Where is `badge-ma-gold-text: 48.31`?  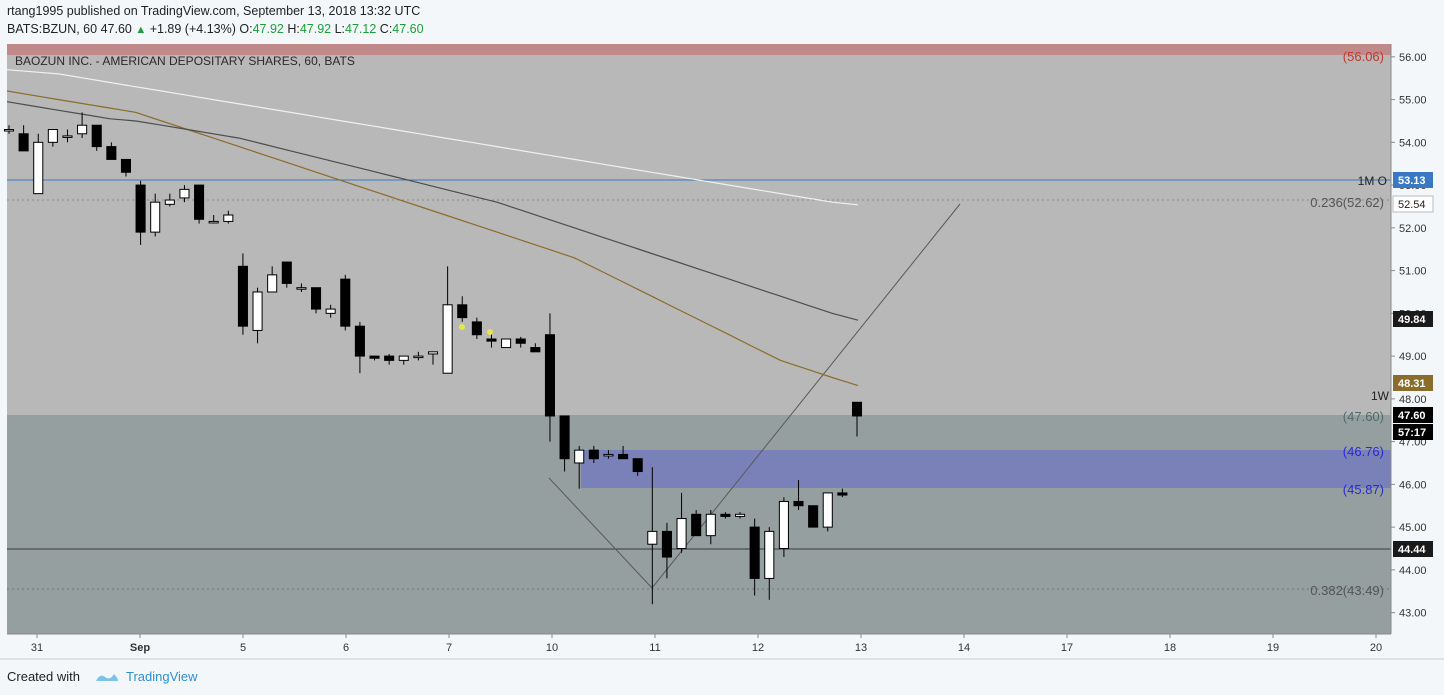
badge-ma-gold-text: 48.31 is located at coordinates (1412, 384).